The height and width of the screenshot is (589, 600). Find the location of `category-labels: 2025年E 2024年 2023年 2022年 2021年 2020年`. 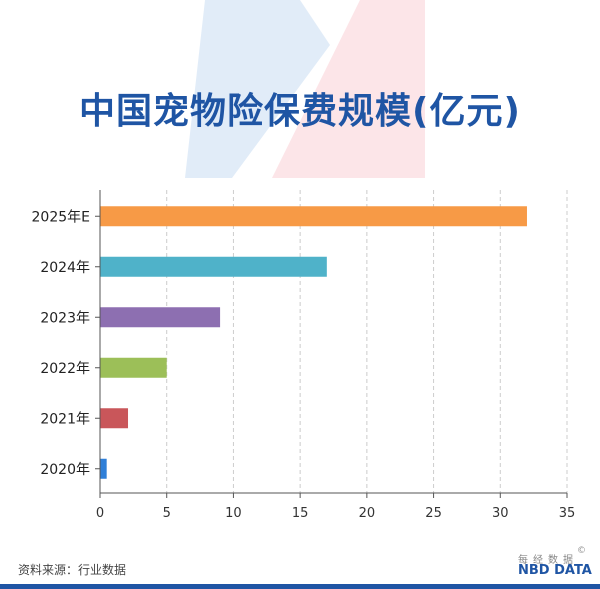

category-labels: 2025年E 2024年 2023年 2022年 2021年 2020年 is located at coordinates (61, 343).